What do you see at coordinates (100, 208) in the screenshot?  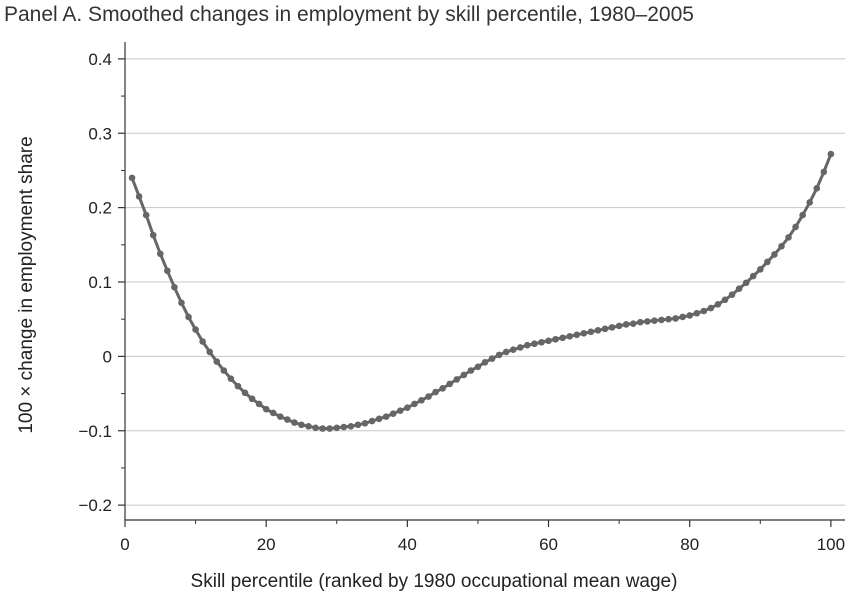 I see `y-tick-label-4: 0.2` at bounding box center [100, 208].